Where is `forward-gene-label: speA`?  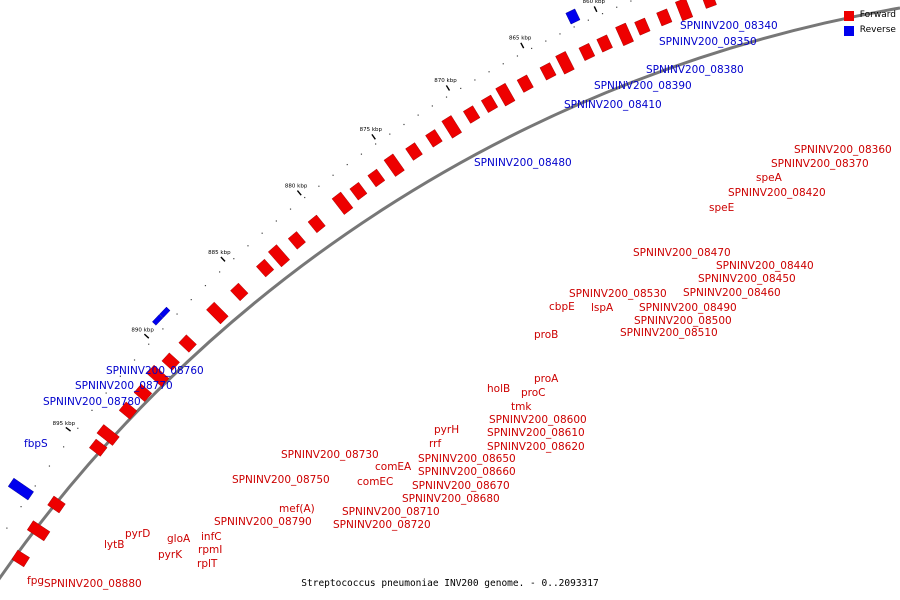 forward-gene-label: speA is located at coordinates (769, 178).